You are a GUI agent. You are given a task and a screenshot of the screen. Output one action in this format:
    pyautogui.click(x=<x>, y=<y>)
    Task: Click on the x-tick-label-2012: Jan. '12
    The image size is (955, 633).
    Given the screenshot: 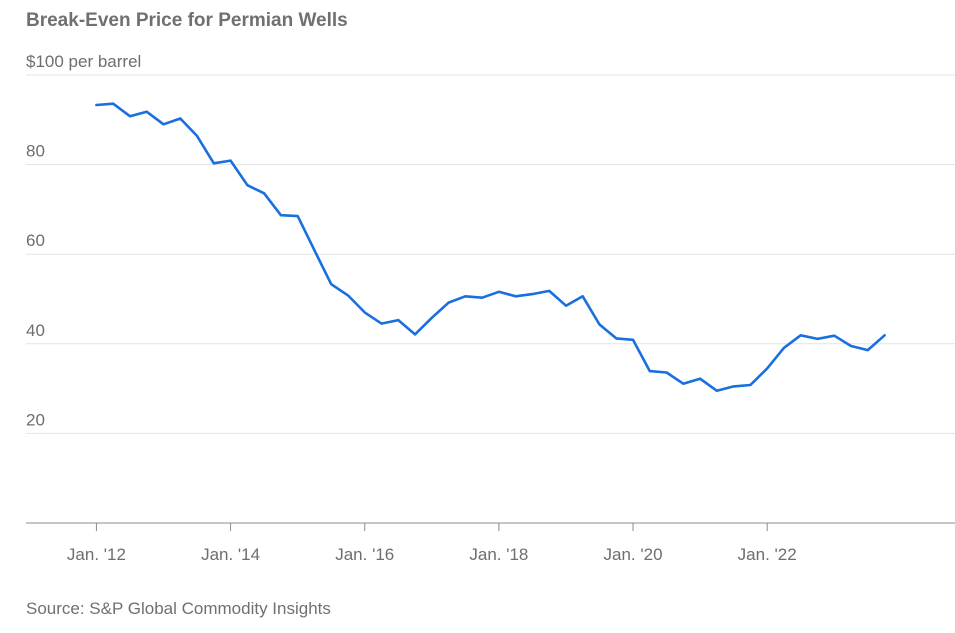 What is the action you would take?
    pyautogui.click(x=96, y=554)
    